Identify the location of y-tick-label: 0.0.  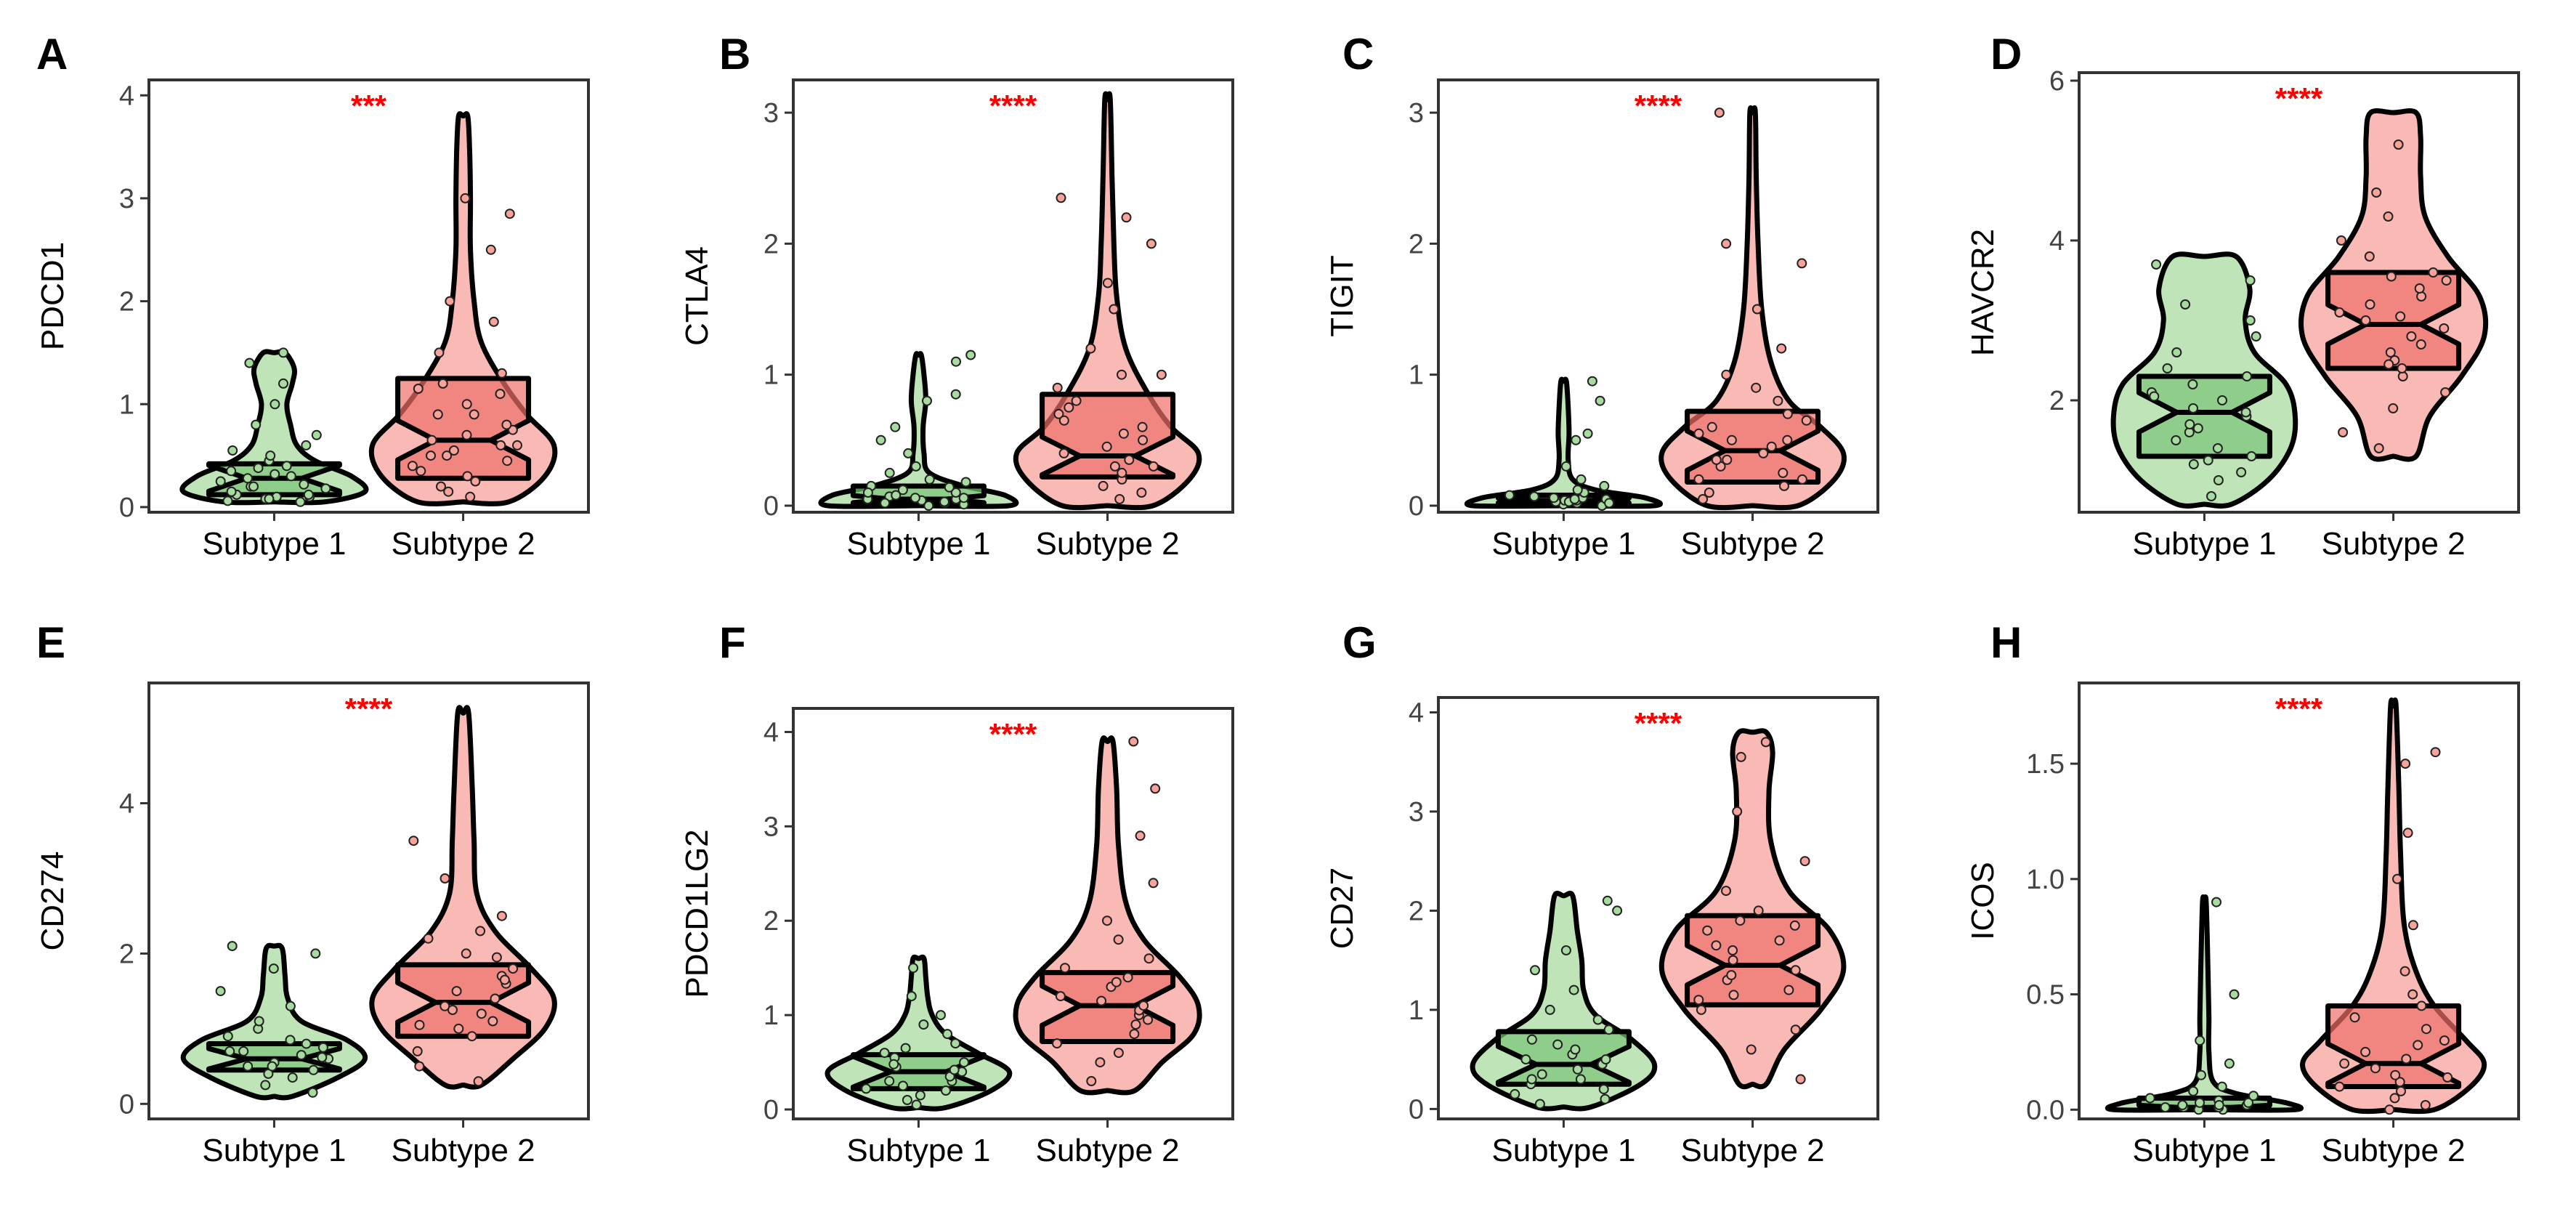
(2045, 1110).